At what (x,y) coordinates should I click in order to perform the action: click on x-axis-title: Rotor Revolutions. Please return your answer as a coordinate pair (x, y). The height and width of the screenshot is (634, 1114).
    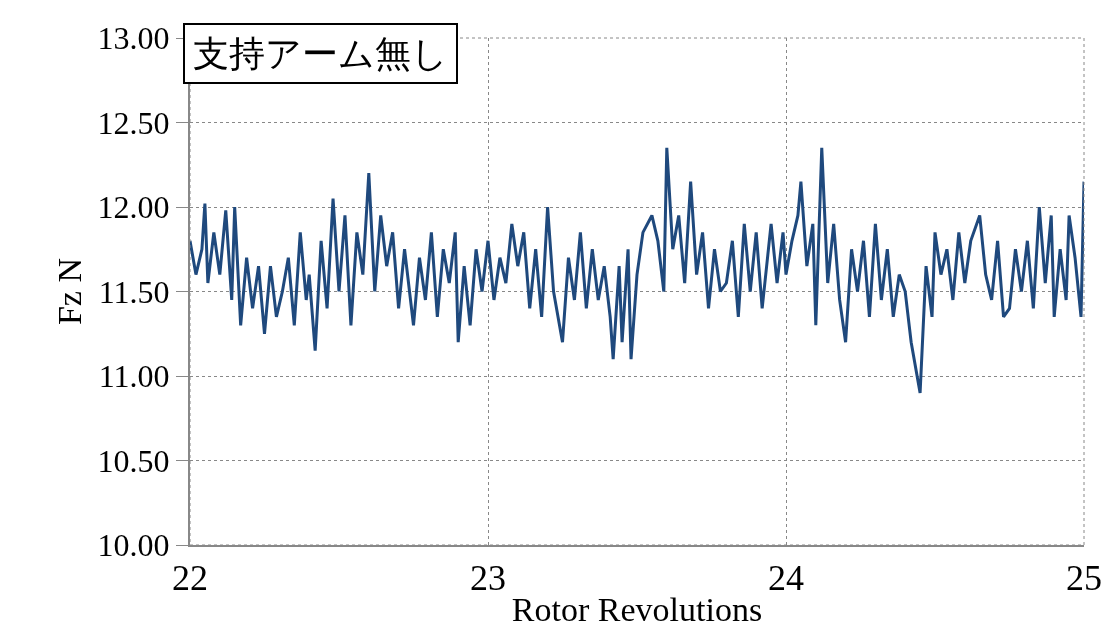
    Looking at the image, I should click on (637, 609).